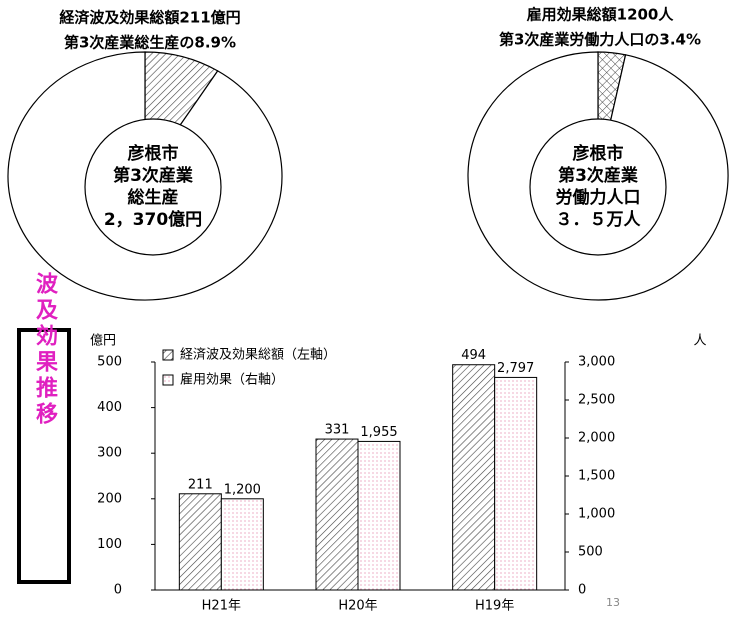 This screenshot has height=619, width=733. I want to click on y2-tick-label: 1,000, so click(596, 514).